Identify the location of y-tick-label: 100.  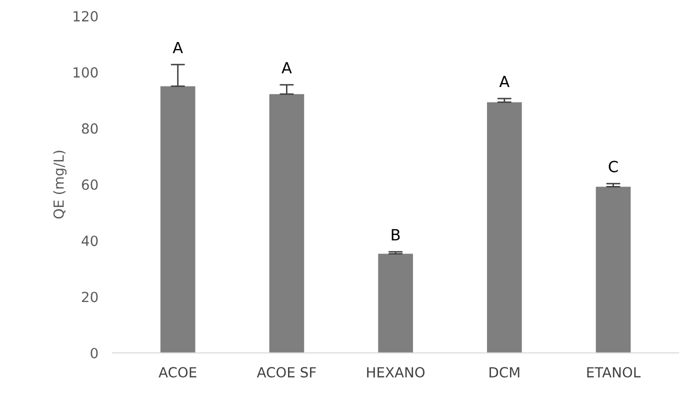
(86, 72).